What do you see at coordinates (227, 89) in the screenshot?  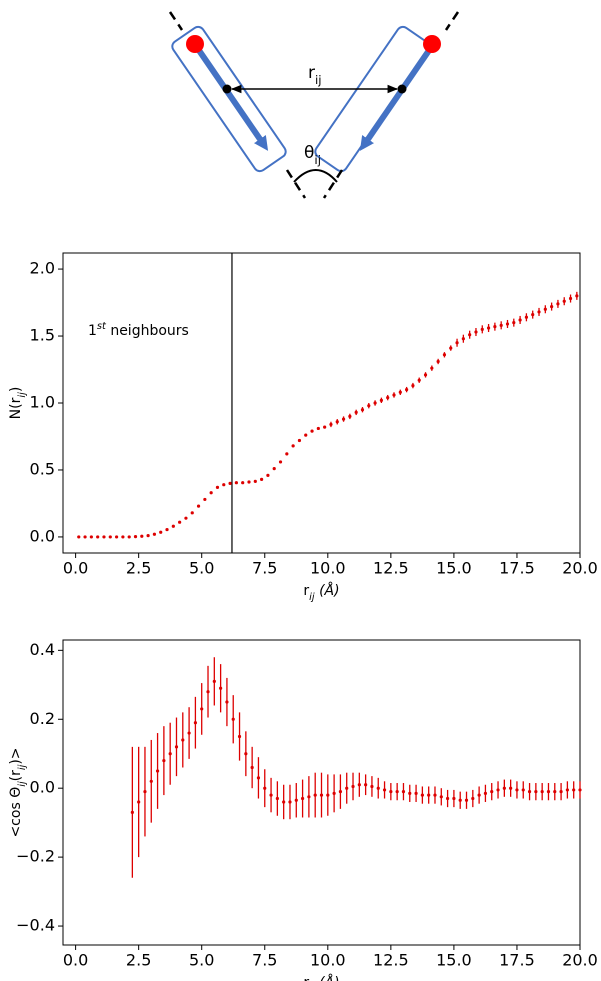 I see `left-center` at bounding box center [227, 89].